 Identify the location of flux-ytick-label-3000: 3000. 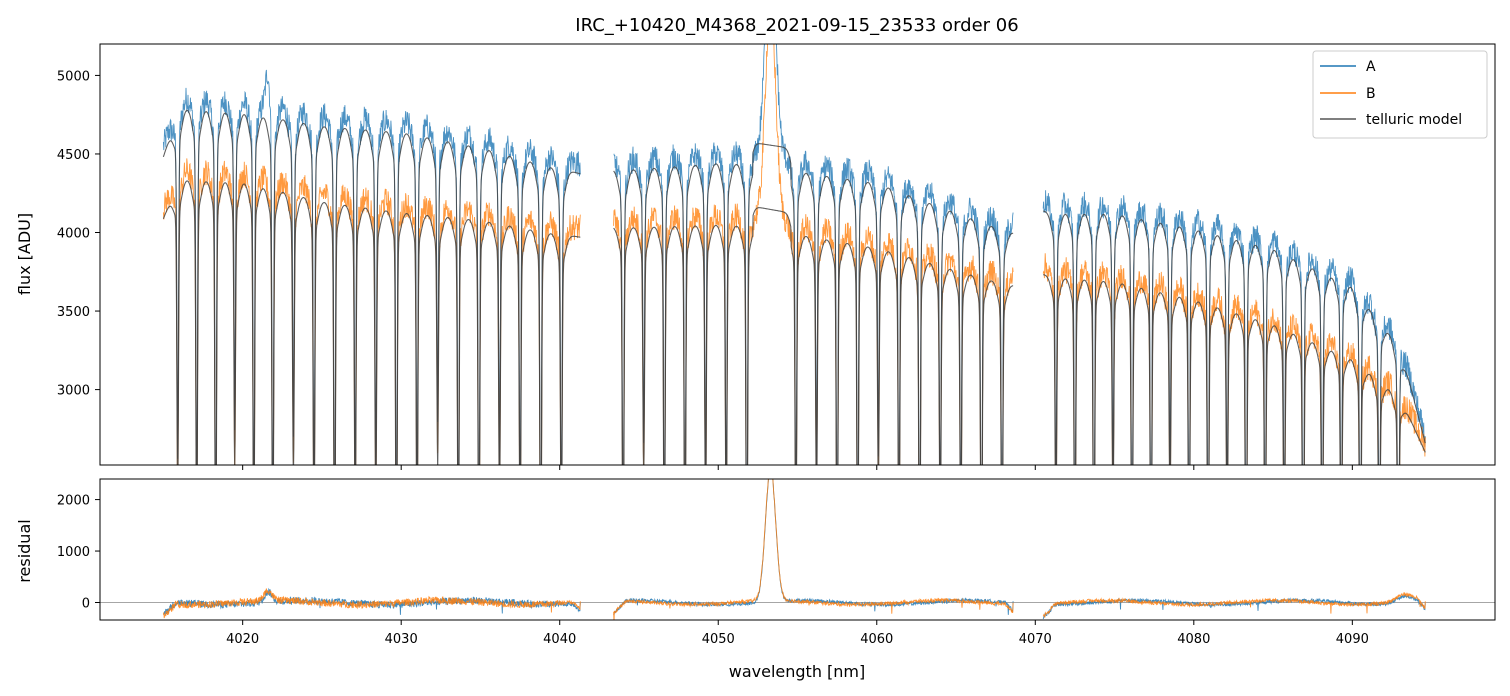
(73, 391).